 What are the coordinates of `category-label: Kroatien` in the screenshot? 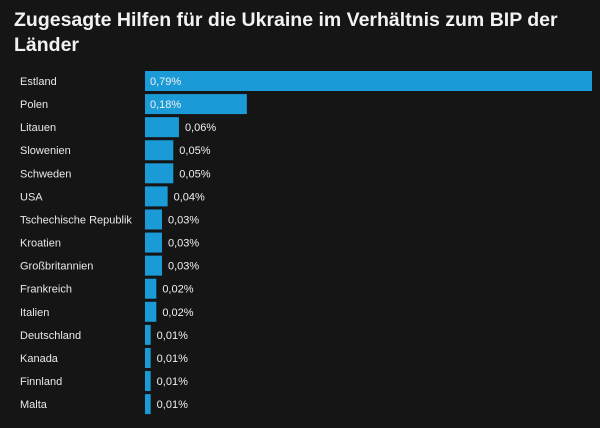 It's located at (40, 244).